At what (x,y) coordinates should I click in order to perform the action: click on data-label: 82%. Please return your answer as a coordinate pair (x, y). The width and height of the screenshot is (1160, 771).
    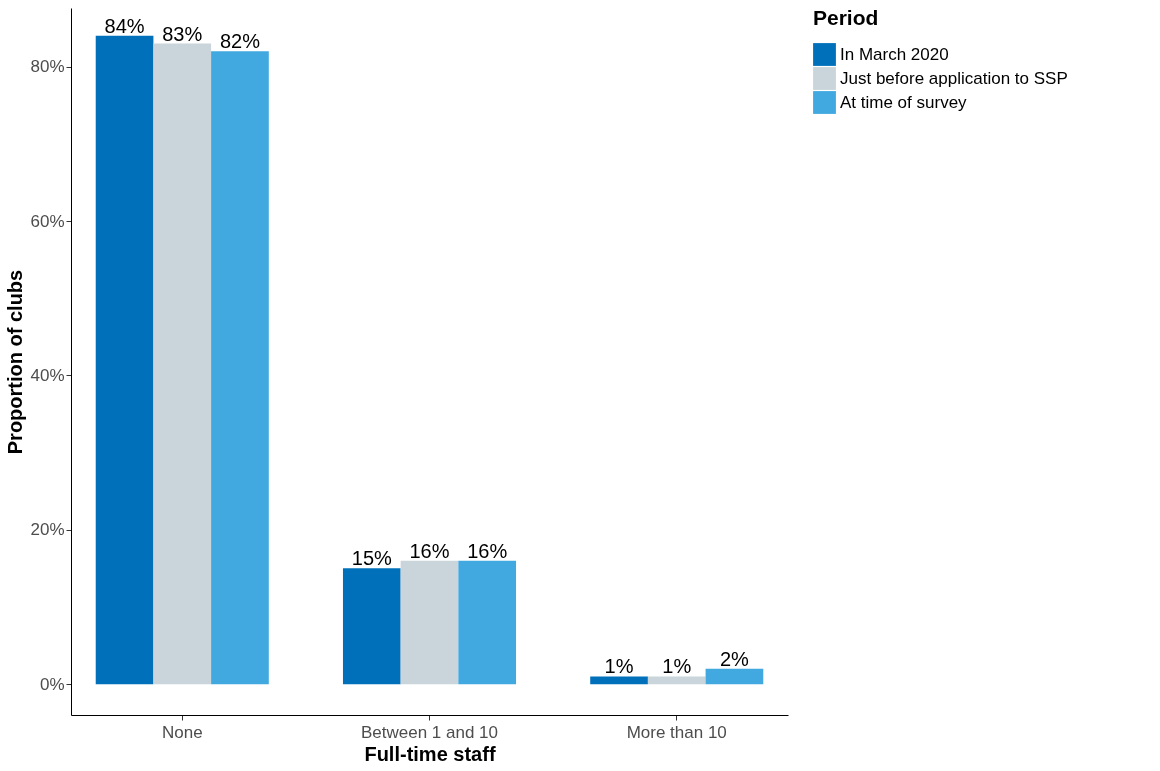
    Looking at the image, I should click on (240, 41).